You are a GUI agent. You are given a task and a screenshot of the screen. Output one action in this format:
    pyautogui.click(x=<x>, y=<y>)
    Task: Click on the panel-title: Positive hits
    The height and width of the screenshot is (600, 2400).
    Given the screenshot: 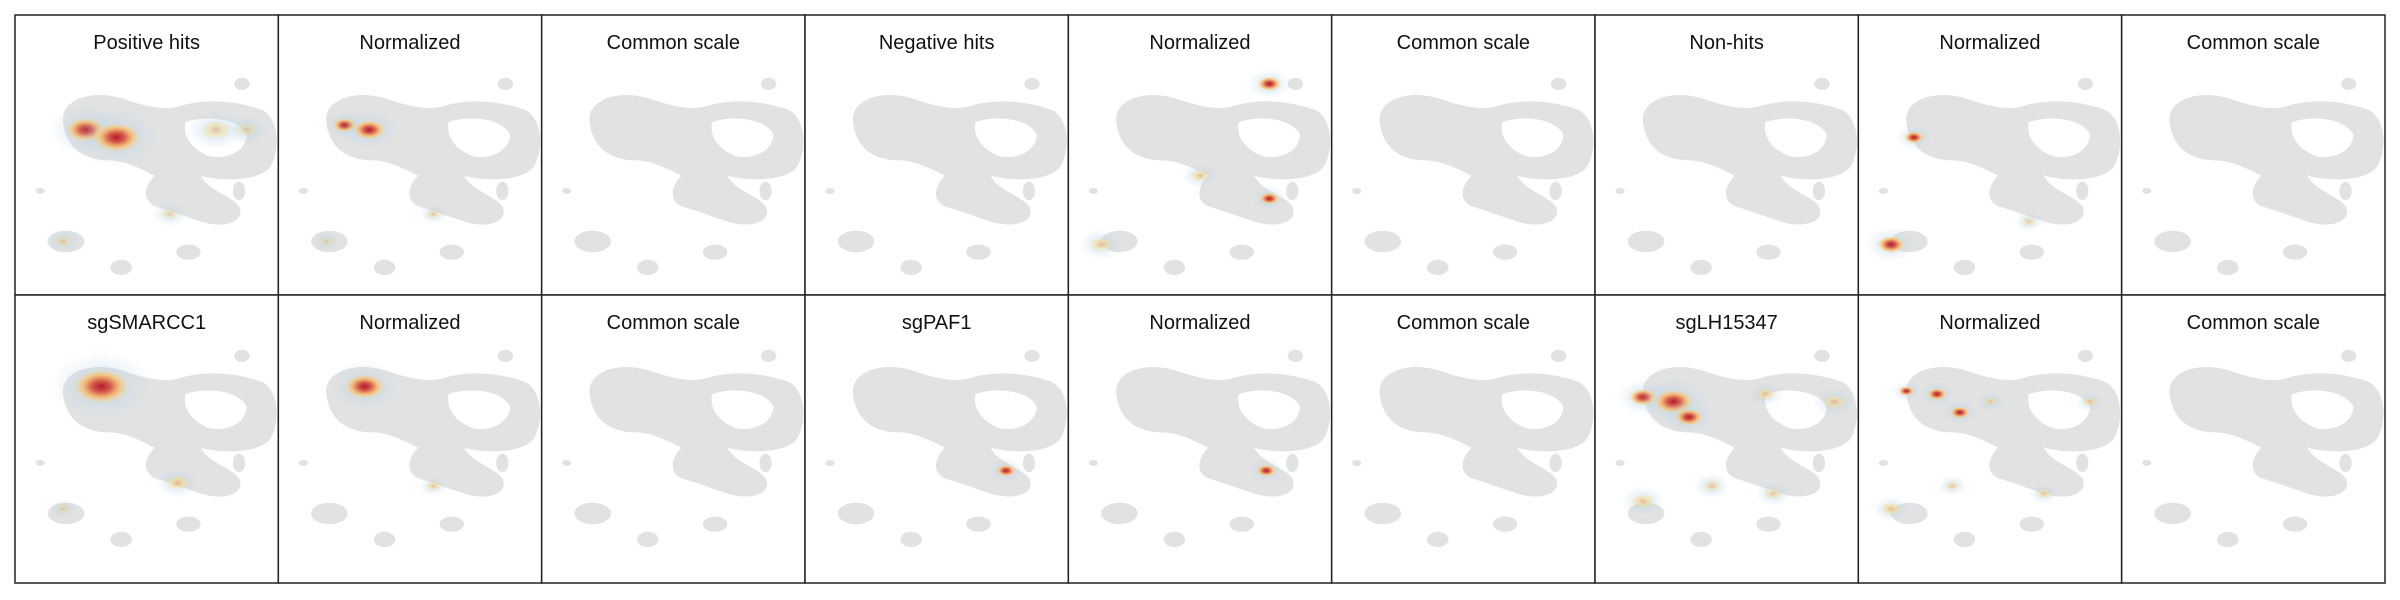 What is the action you would take?
    pyautogui.click(x=146, y=43)
    